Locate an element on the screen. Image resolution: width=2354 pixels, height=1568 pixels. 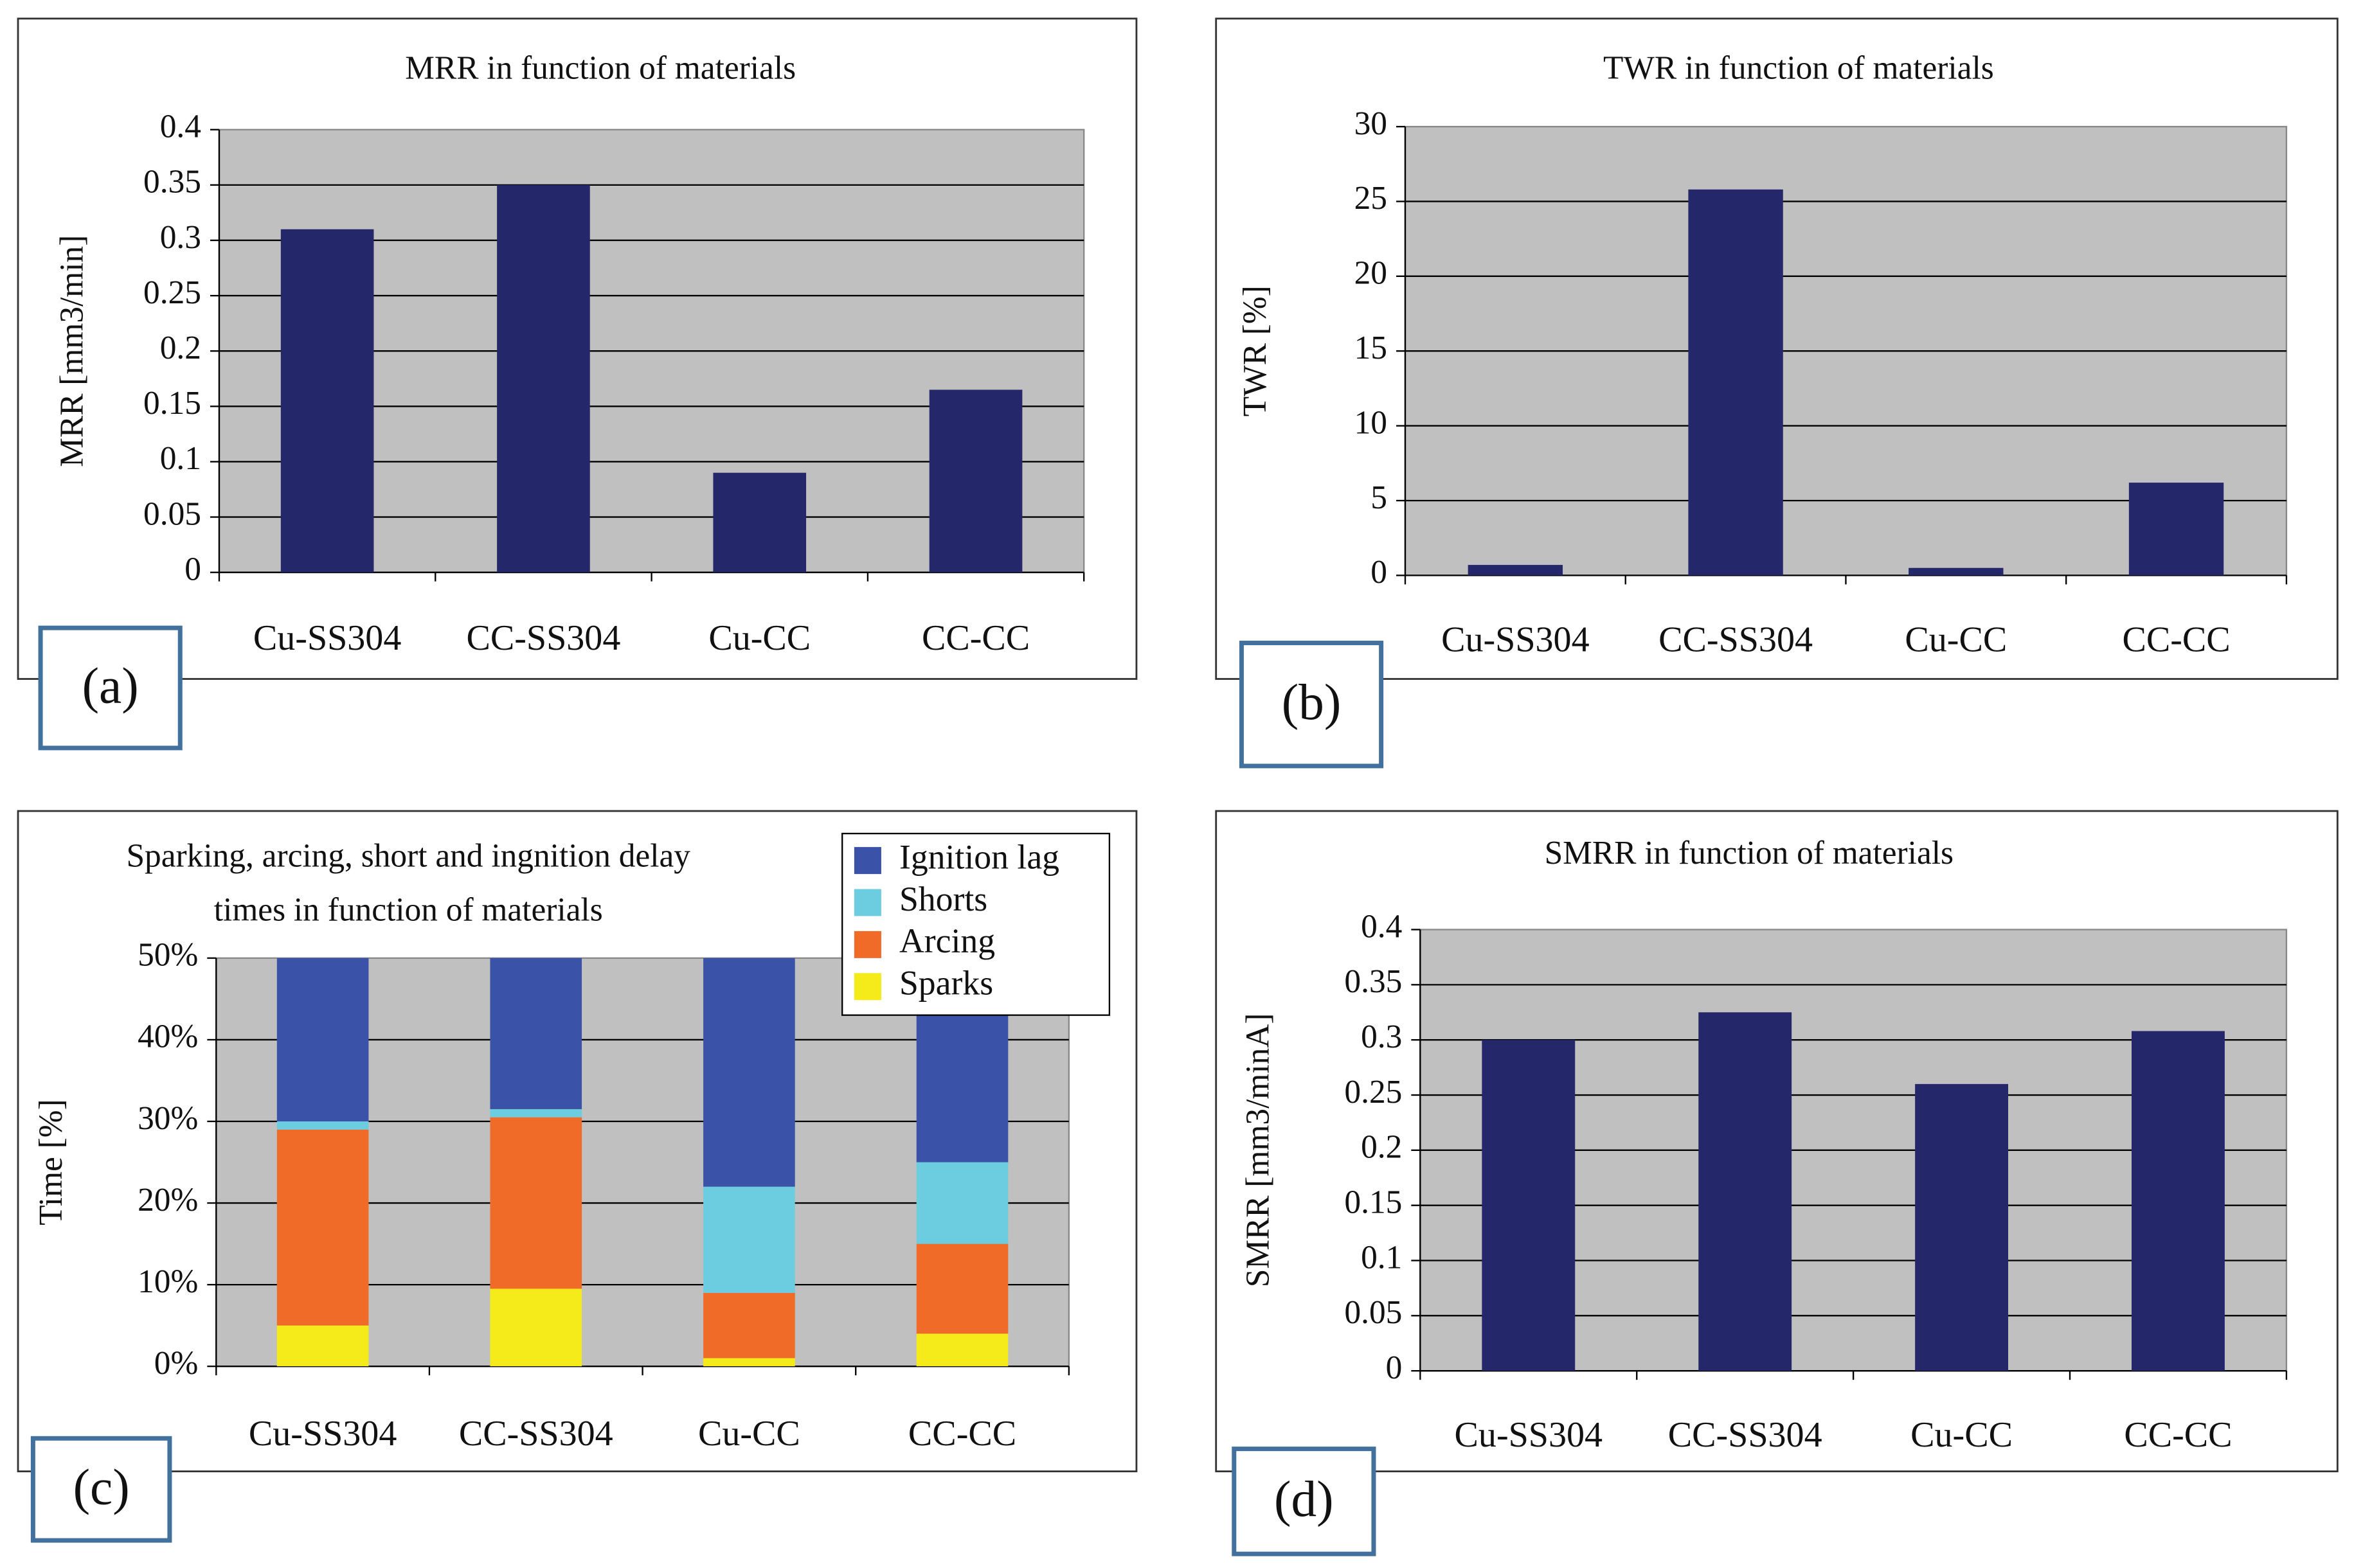
legend-label: Ignition lag is located at coordinates (979, 856).